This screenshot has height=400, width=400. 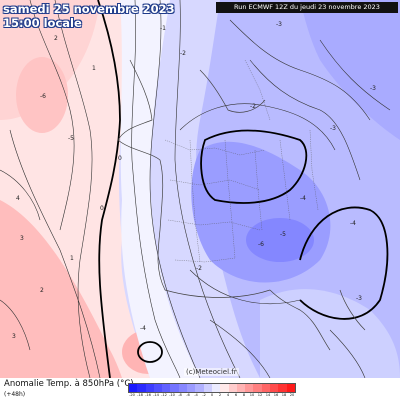 I want to click on forecast-date: samedi 25 novembre 2023, so click(x=89, y=9).